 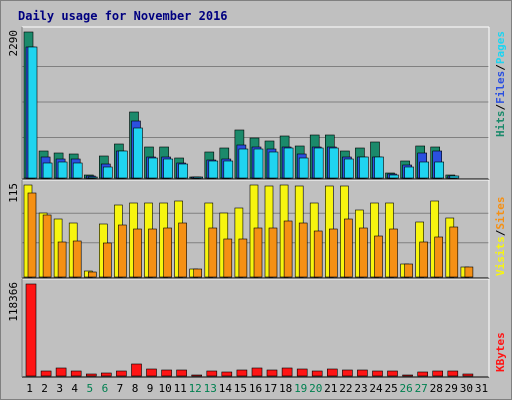 What do you see at coordinates (29, 388) in the screenshot?
I see `day-label-1: 1` at bounding box center [29, 388].